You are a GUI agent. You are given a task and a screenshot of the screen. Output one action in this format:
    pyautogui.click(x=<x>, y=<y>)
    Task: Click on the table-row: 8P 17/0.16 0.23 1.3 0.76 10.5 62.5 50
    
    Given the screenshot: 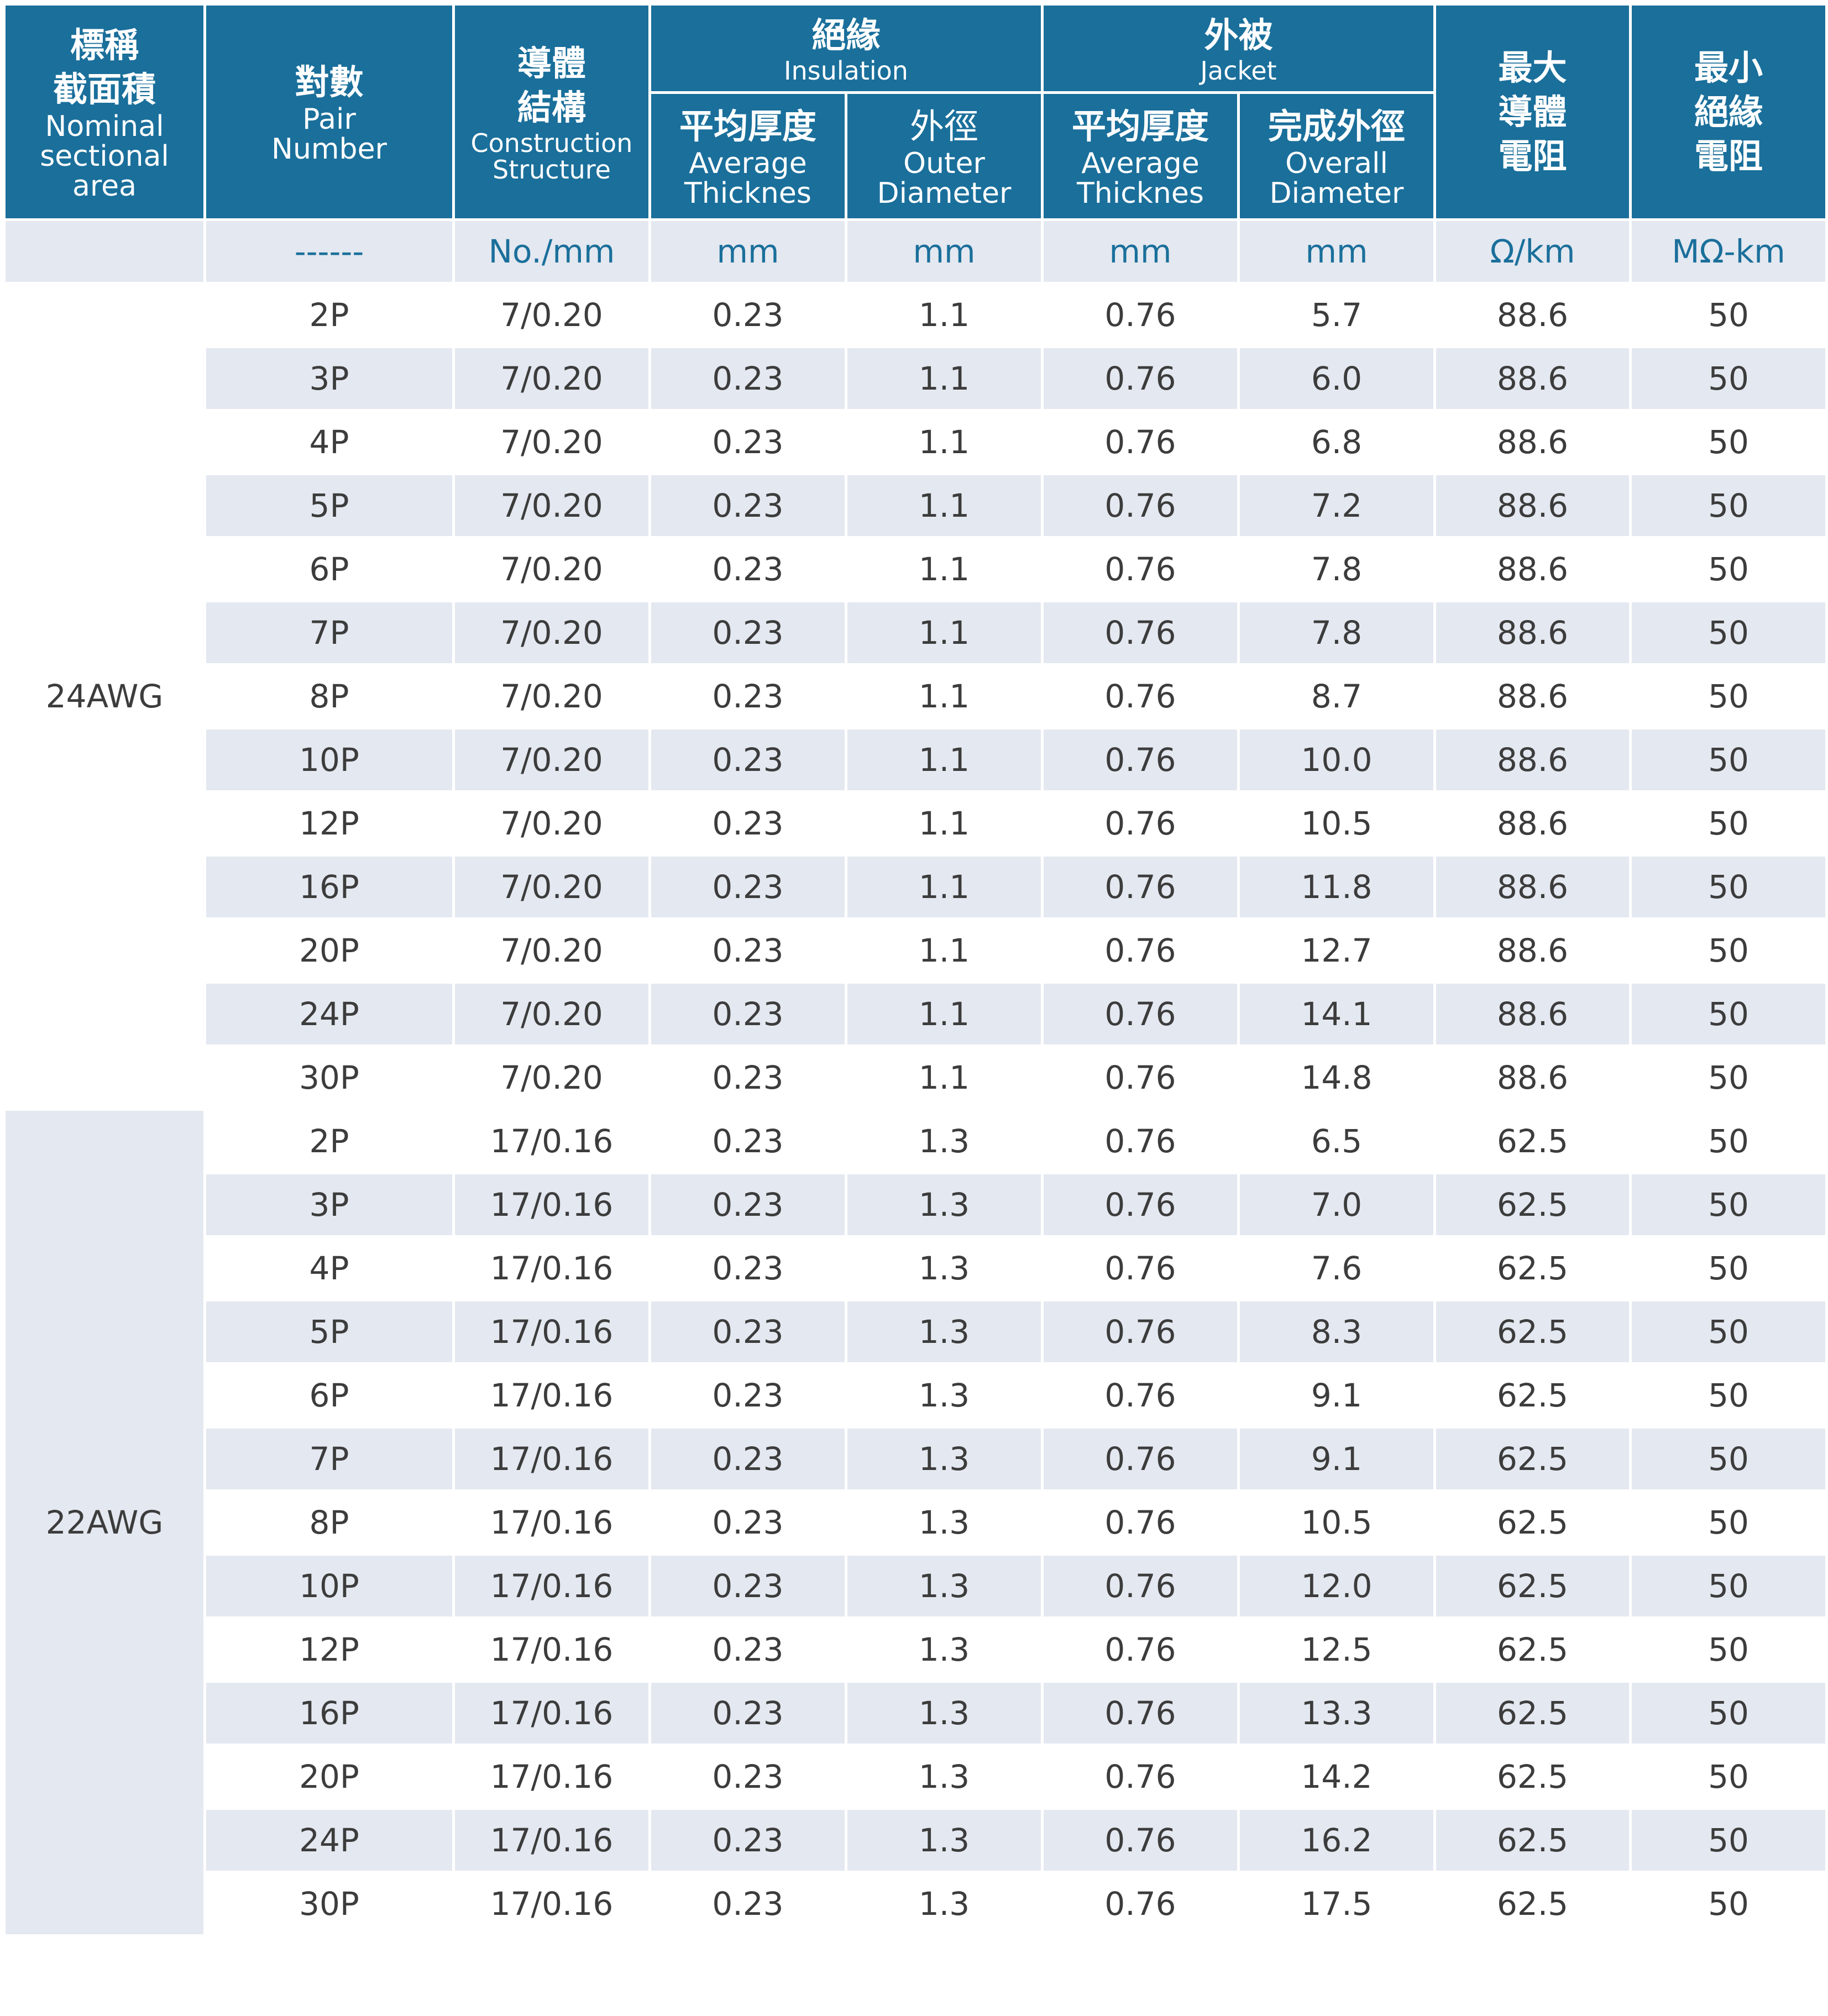 What is the action you would take?
    pyautogui.click(x=916, y=1523)
    